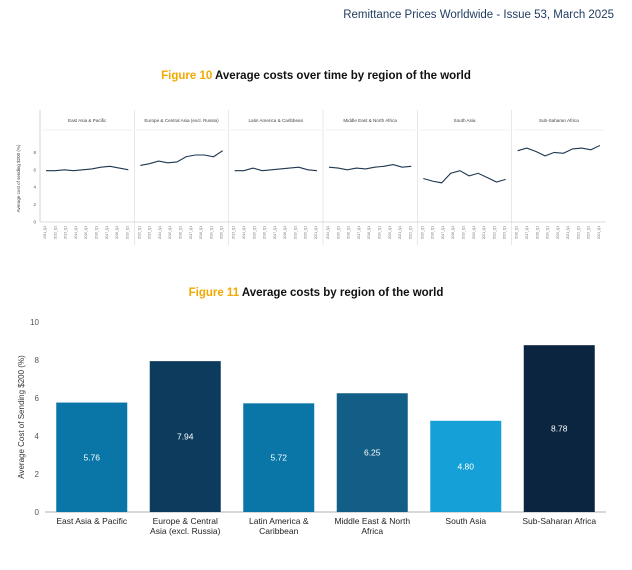  I want to click on x-tick-label-5-5: 2021_Q1, so click(568, 232).